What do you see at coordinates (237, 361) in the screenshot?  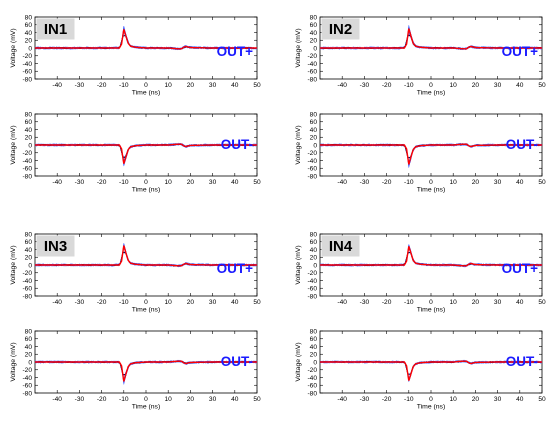 I see `channel-label: OUT-` at bounding box center [237, 361].